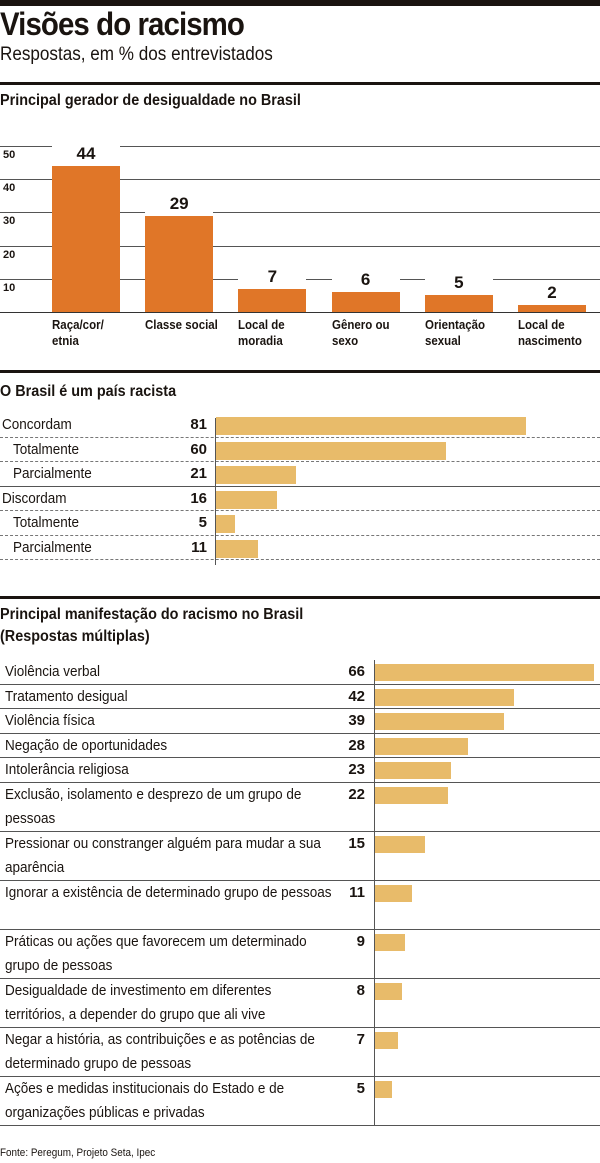 The height and width of the screenshot is (1163, 600). What do you see at coordinates (198, 473) in the screenshot?
I see `row-value: 21` at bounding box center [198, 473].